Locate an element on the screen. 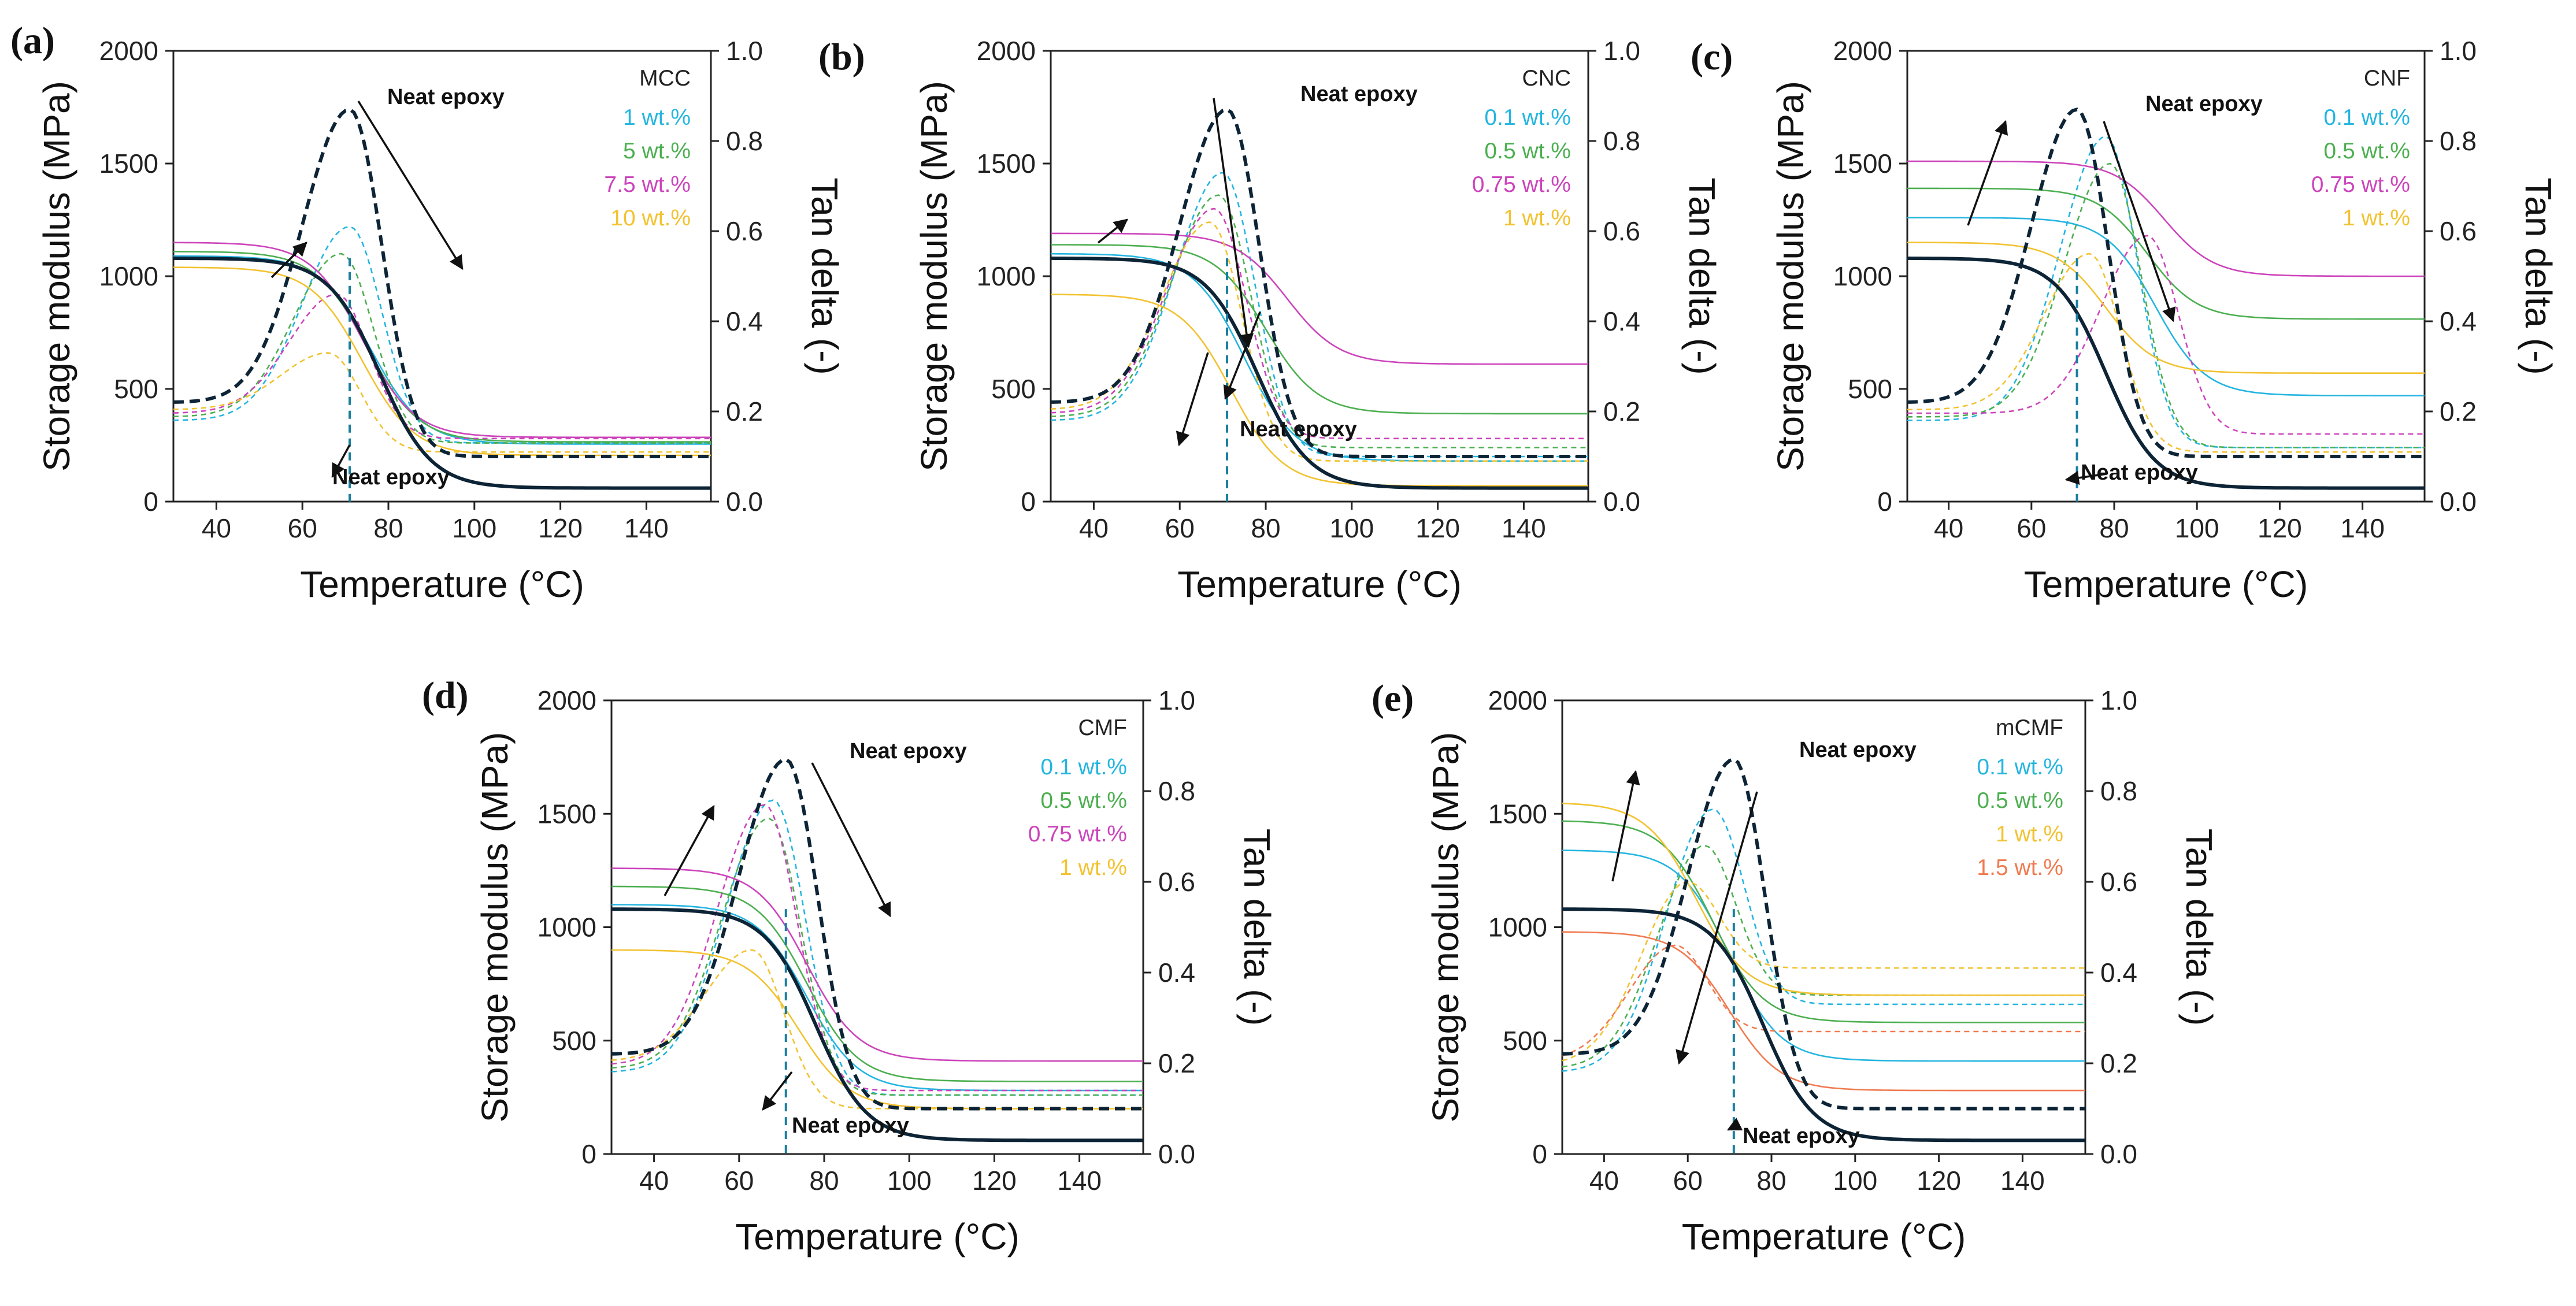 The height and width of the screenshot is (1306, 2576). legend-entry: 7.5 wt.% is located at coordinates (647, 184).